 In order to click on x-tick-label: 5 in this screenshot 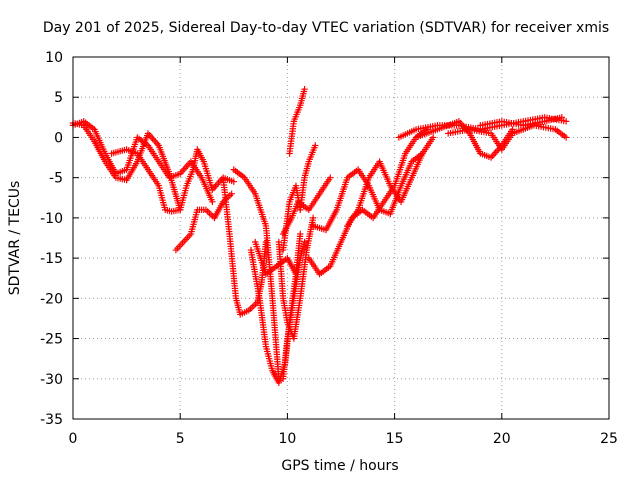, I will do `click(180, 439)`.